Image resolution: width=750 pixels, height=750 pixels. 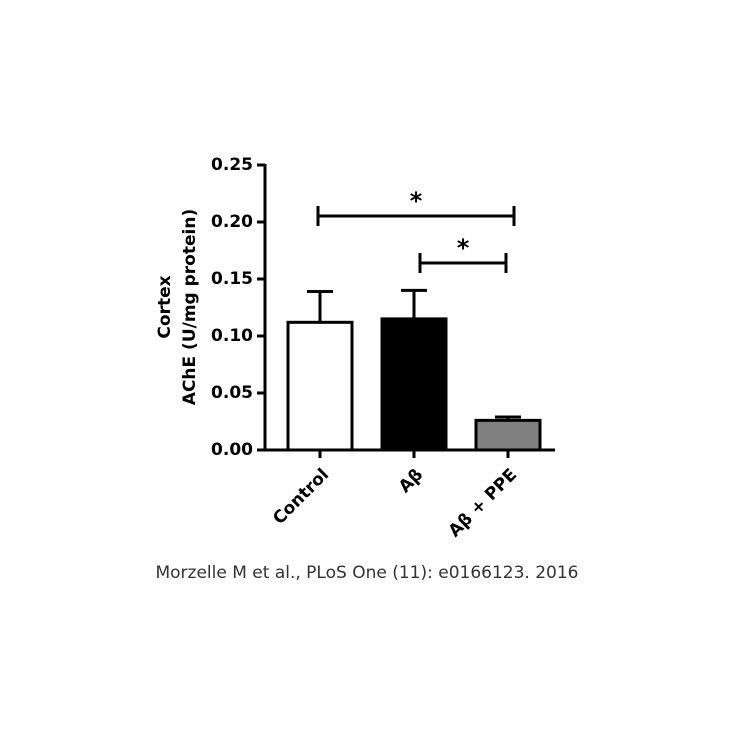 What do you see at coordinates (232, 336) in the screenshot?
I see `y-tick-label: 0.10` at bounding box center [232, 336].